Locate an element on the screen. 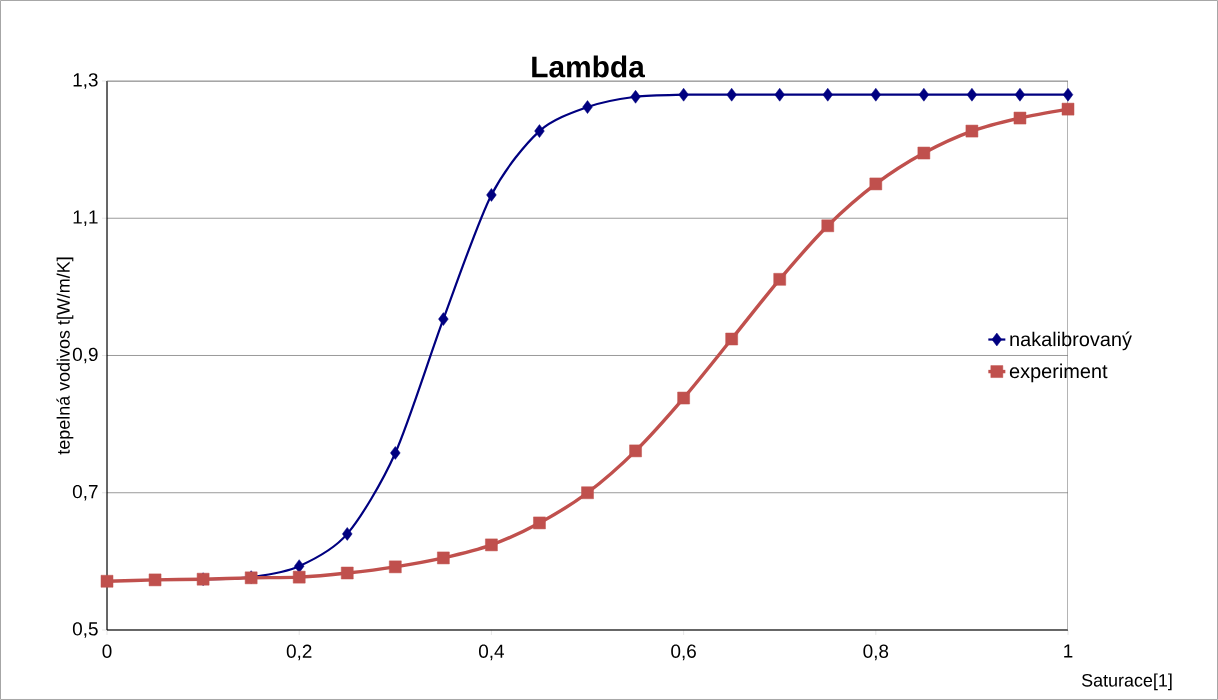 This screenshot has width=1218, height=700. chart-title: Lambda is located at coordinates (588, 66).